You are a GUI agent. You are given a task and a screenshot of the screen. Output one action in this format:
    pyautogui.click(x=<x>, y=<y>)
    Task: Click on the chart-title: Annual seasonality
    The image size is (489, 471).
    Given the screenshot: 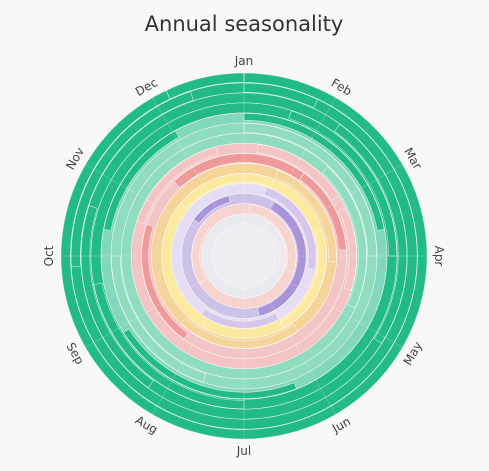 What is the action you would take?
    pyautogui.click(x=244, y=24)
    